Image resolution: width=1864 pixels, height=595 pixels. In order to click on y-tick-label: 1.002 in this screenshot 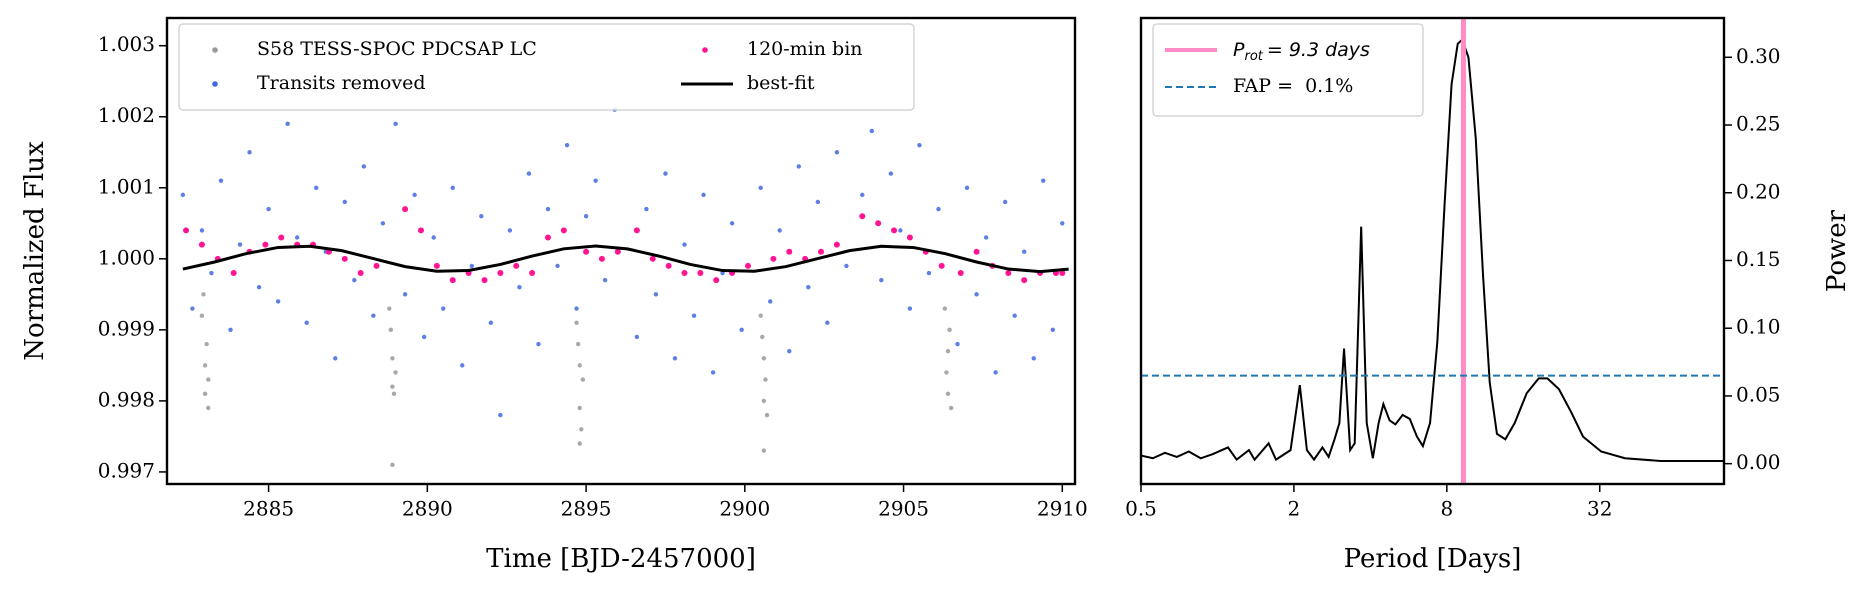, I will do `click(126, 115)`.